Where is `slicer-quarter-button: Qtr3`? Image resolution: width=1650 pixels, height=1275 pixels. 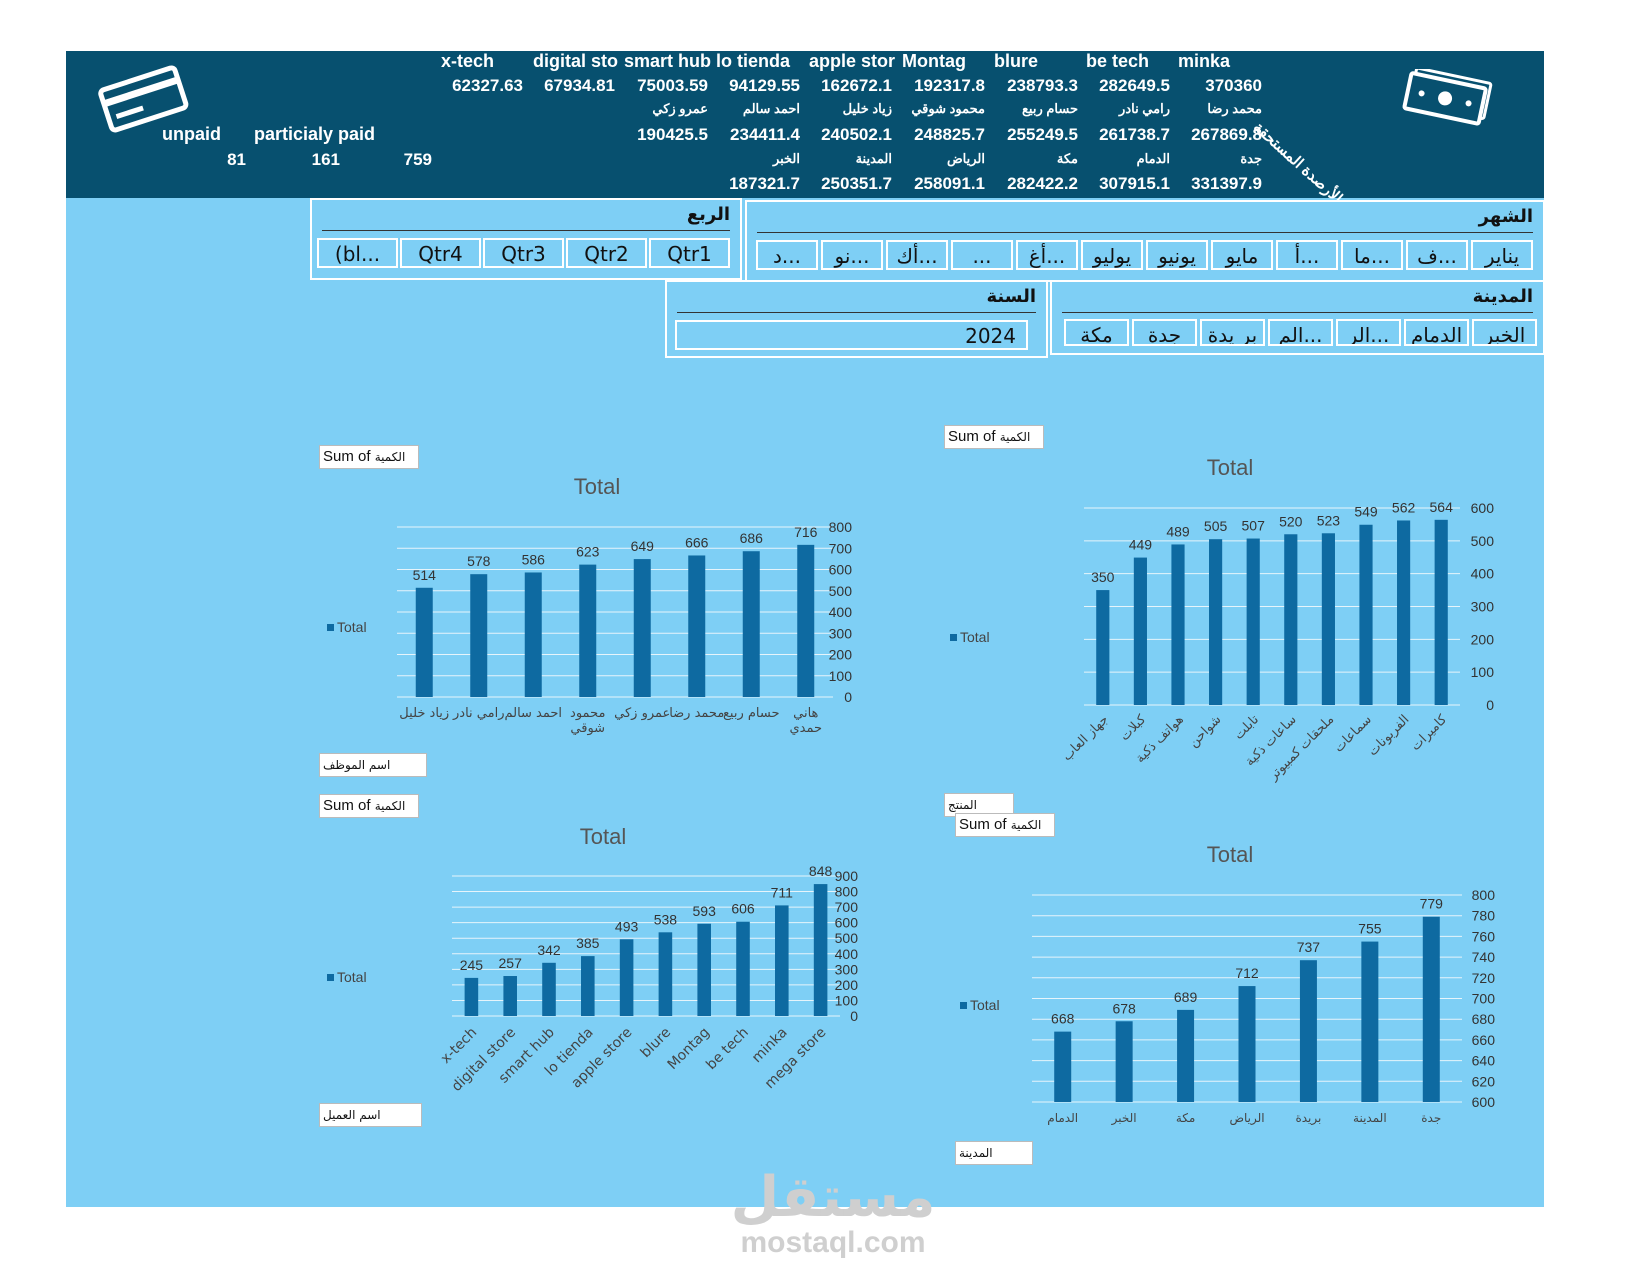
slicer-quarter-button: Qtr3 is located at coordinates (523, 253).